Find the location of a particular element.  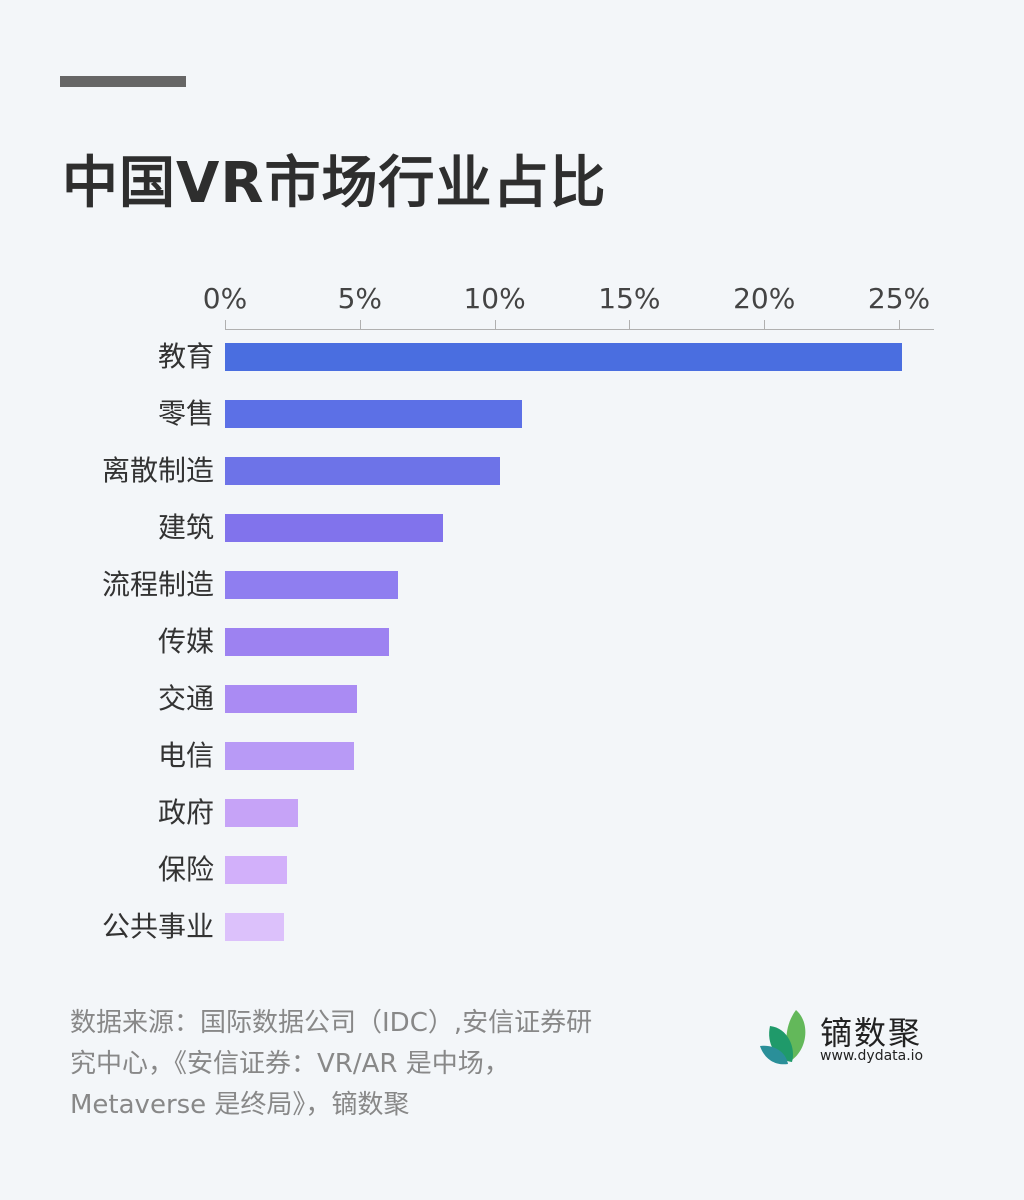

logo-name: 镝数聚 is located at coordinates (871, 1033).